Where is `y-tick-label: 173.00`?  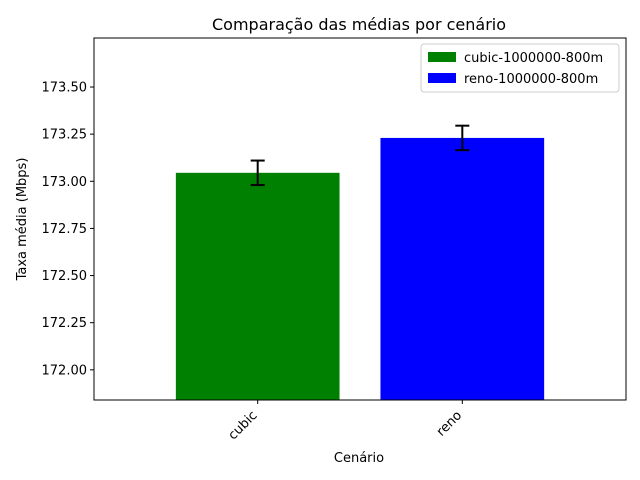
y-tick-label: 173.00 is located at coordinates (65, 182).